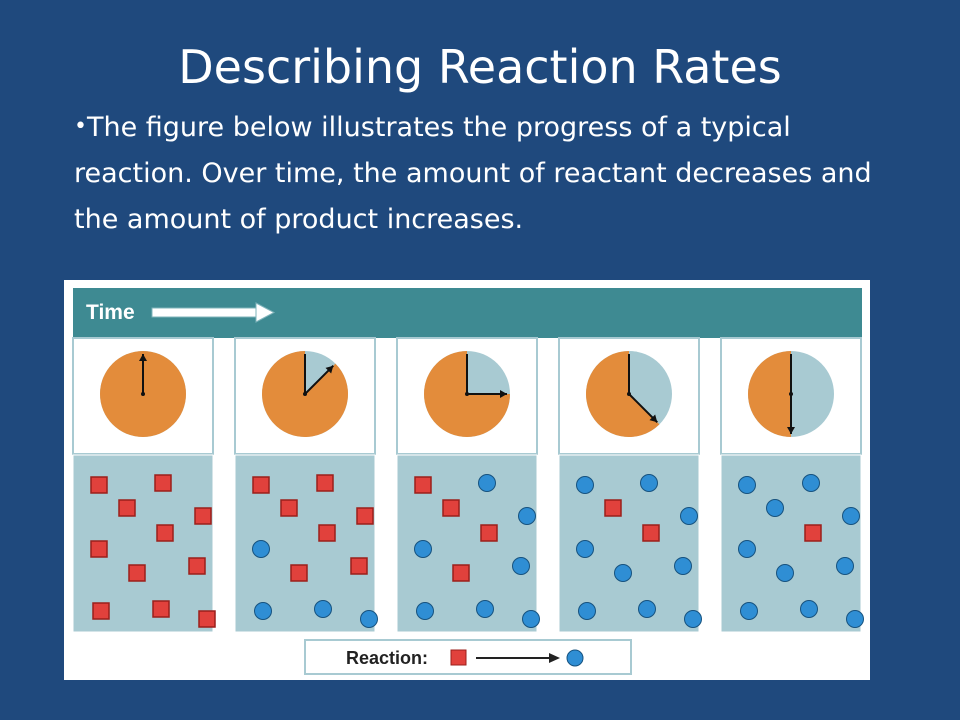 Image resolution: width=960 pixels, height=720 pixels. What do you see at coordinates (575, 658) in the screenshot?
I see `legend-product-circle-icon` at bounding box center [575, 658].